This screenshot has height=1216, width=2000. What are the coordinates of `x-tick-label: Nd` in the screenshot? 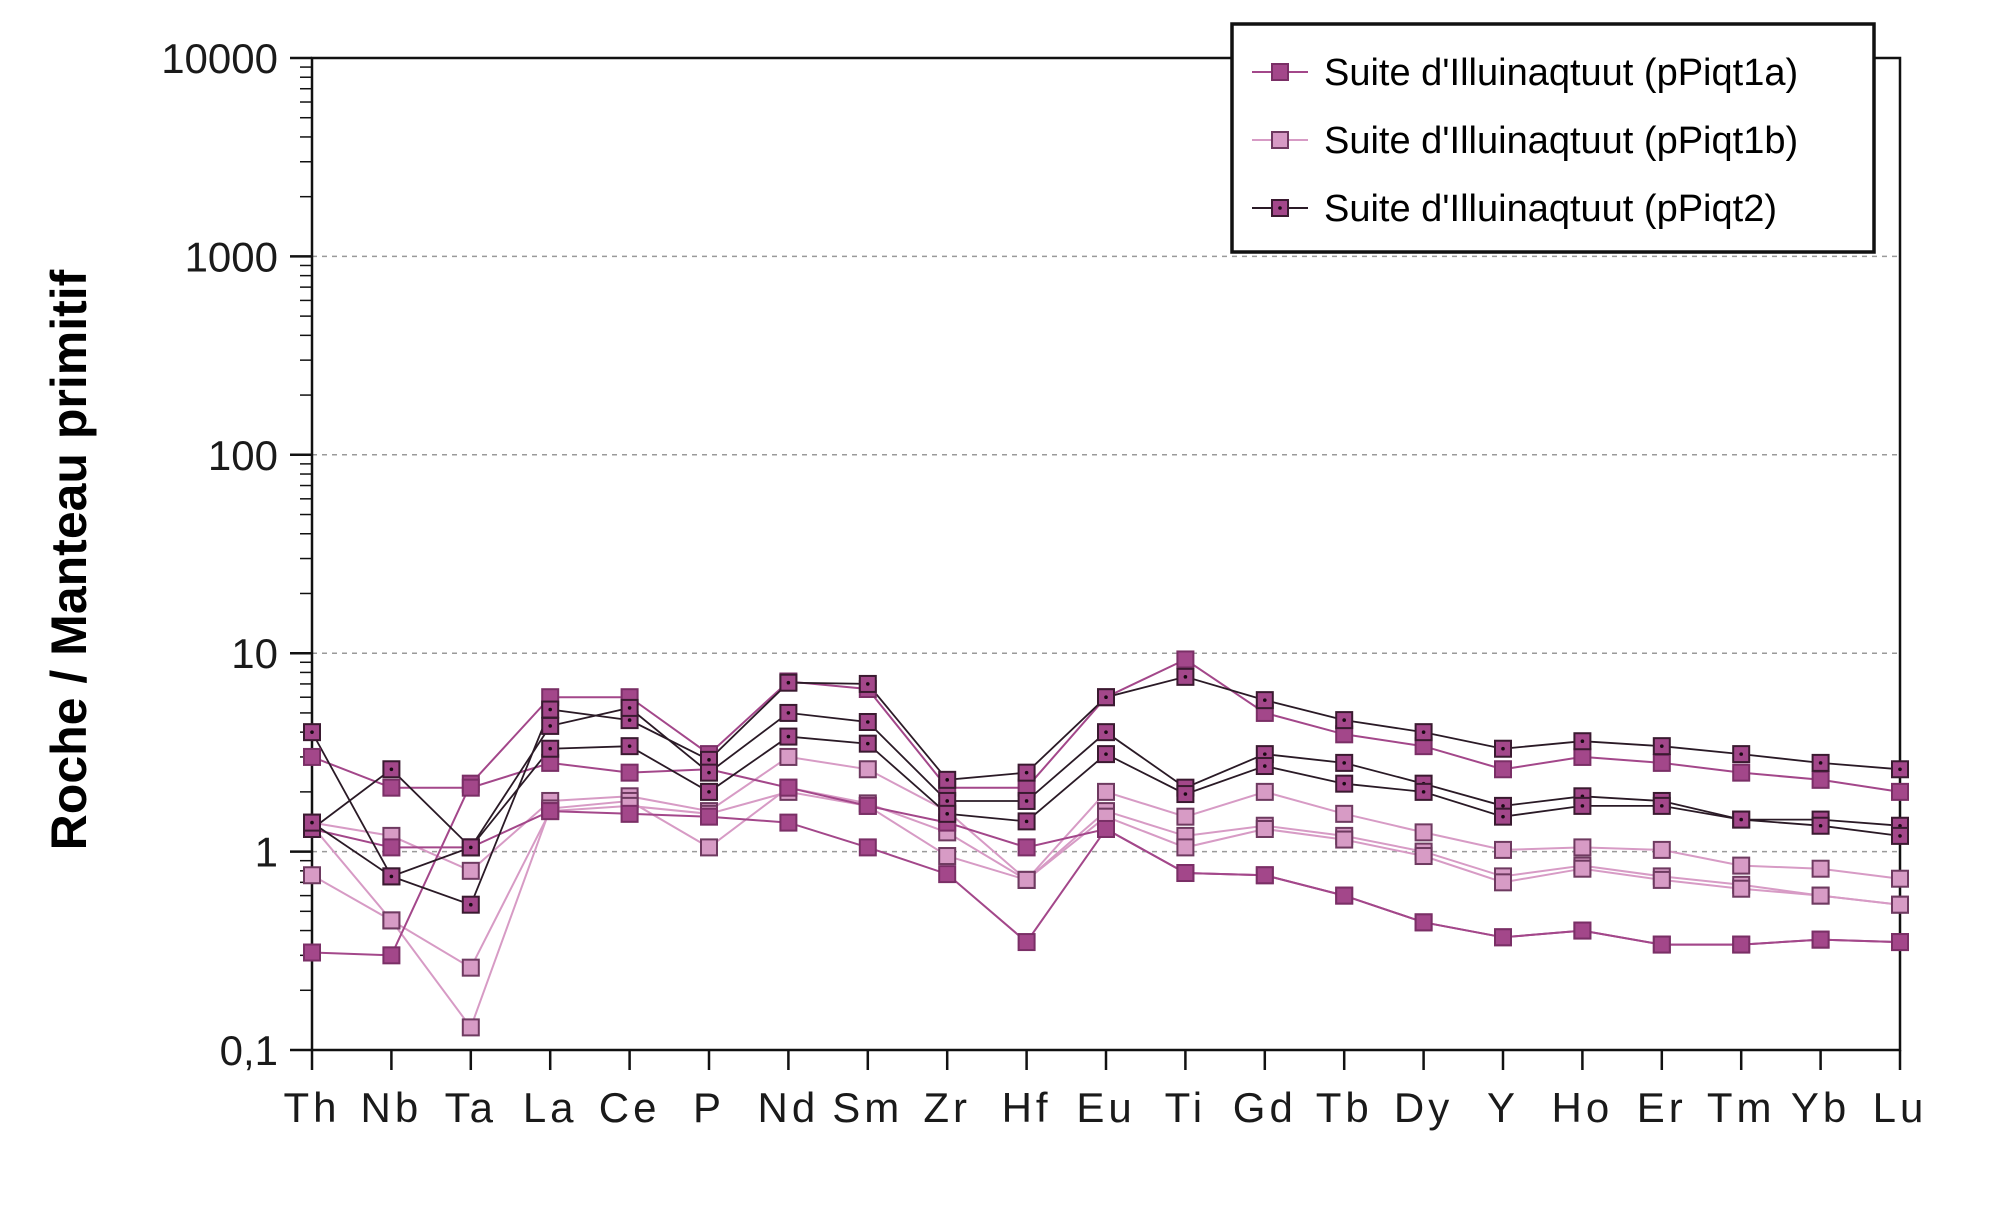 It's located at (789, 1107).